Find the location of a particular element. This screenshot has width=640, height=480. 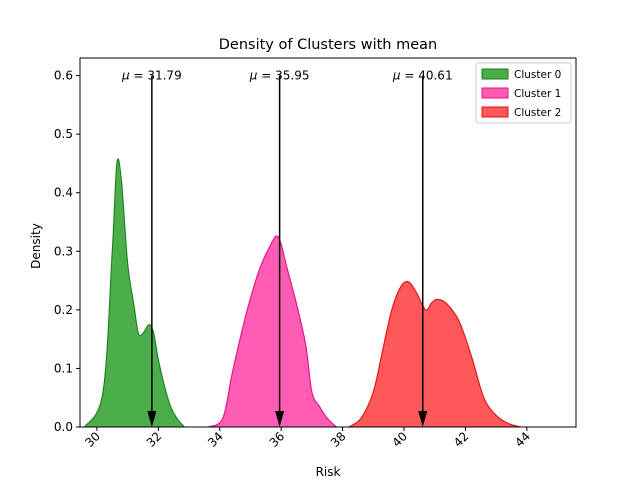

x-axis-label: Risk is located at coordinates (328, 472).